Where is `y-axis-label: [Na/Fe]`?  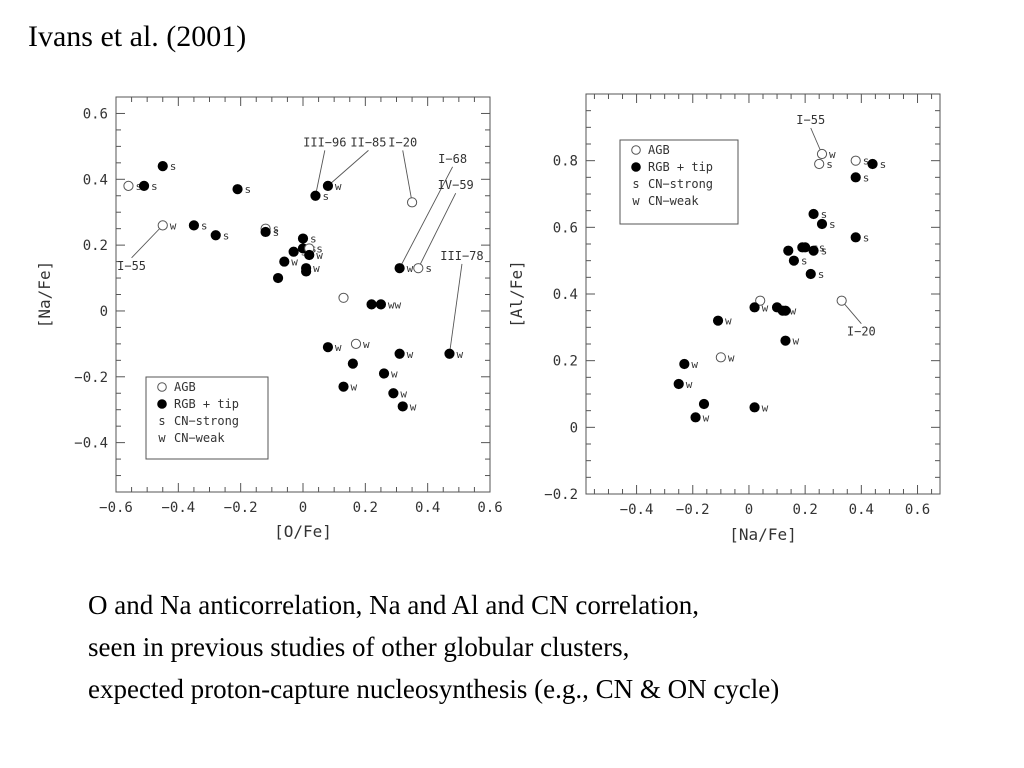 y-axis-label: [Na/Fe] is located at coordinates (44, 294).